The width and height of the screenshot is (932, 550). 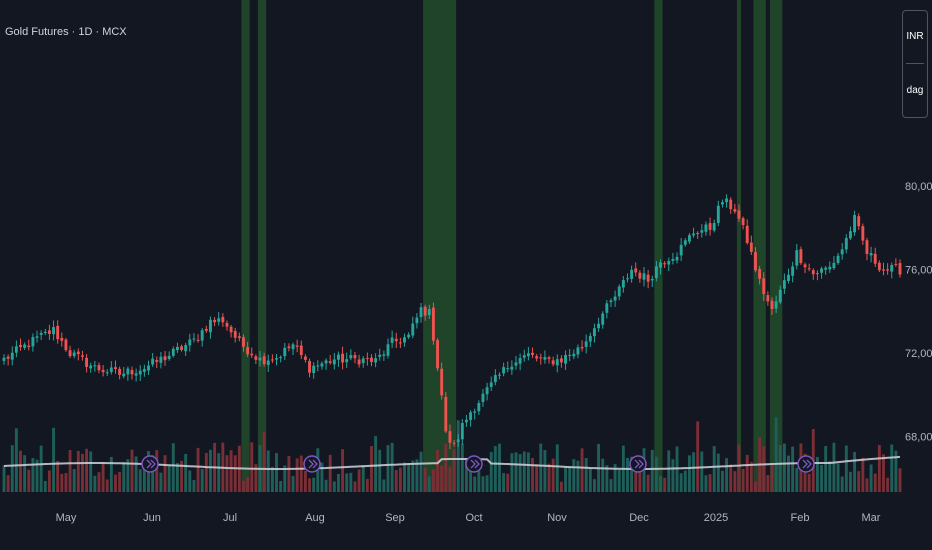 What do you see at coordinates (639, 518) in the screenshot?
I see `x-tick-label: Dec` at bounding box center [639, 518].